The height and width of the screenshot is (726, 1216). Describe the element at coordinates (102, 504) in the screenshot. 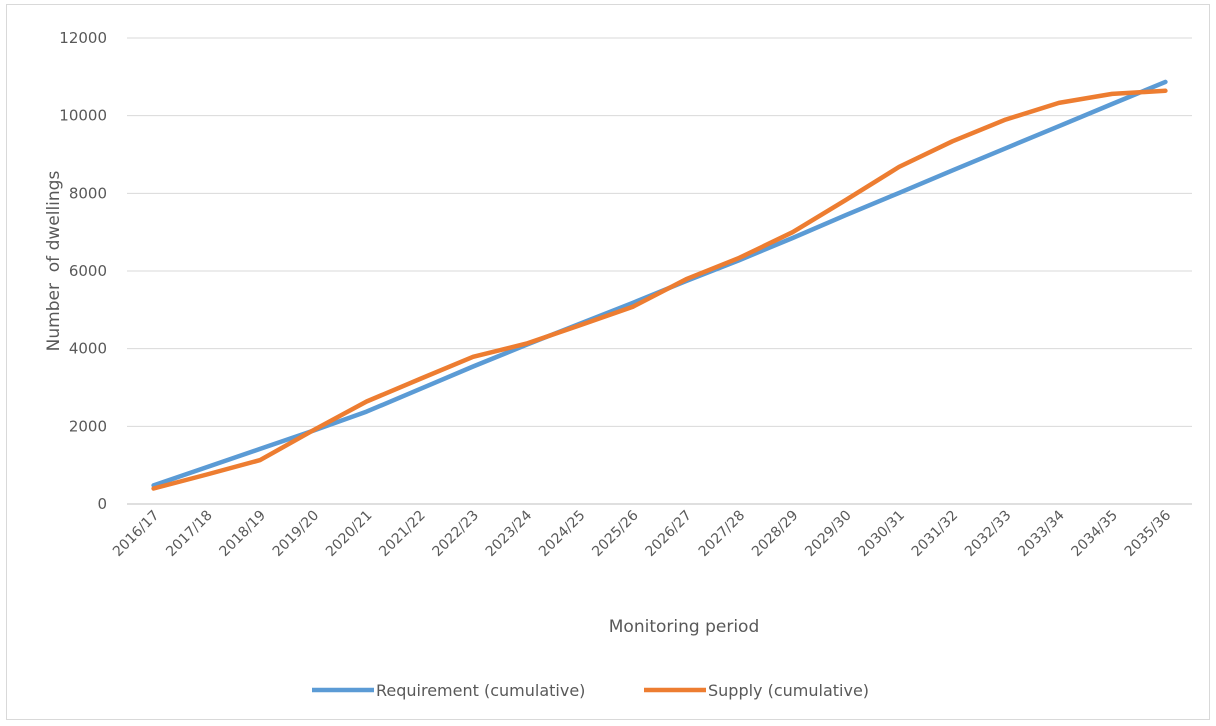

I see `y-tick-label: 0` at that location.